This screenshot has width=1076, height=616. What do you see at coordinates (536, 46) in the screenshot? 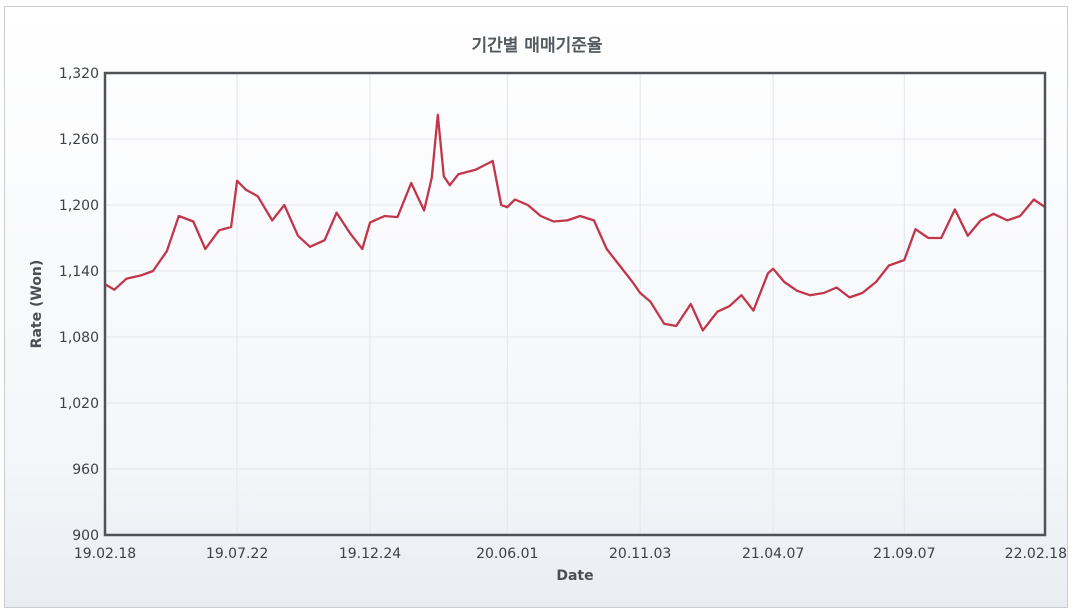
I see `chart-title: 기간별 매매기준율` at bounding box center [536, 46].